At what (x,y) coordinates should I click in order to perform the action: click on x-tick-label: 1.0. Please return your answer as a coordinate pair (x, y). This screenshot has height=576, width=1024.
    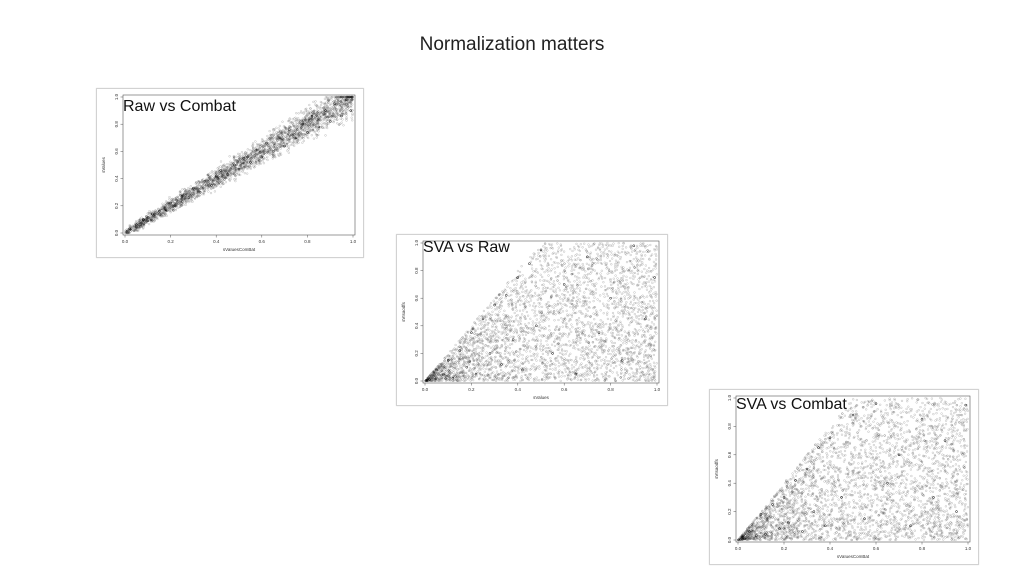
    Looking at the image, I should click on (353, 241).